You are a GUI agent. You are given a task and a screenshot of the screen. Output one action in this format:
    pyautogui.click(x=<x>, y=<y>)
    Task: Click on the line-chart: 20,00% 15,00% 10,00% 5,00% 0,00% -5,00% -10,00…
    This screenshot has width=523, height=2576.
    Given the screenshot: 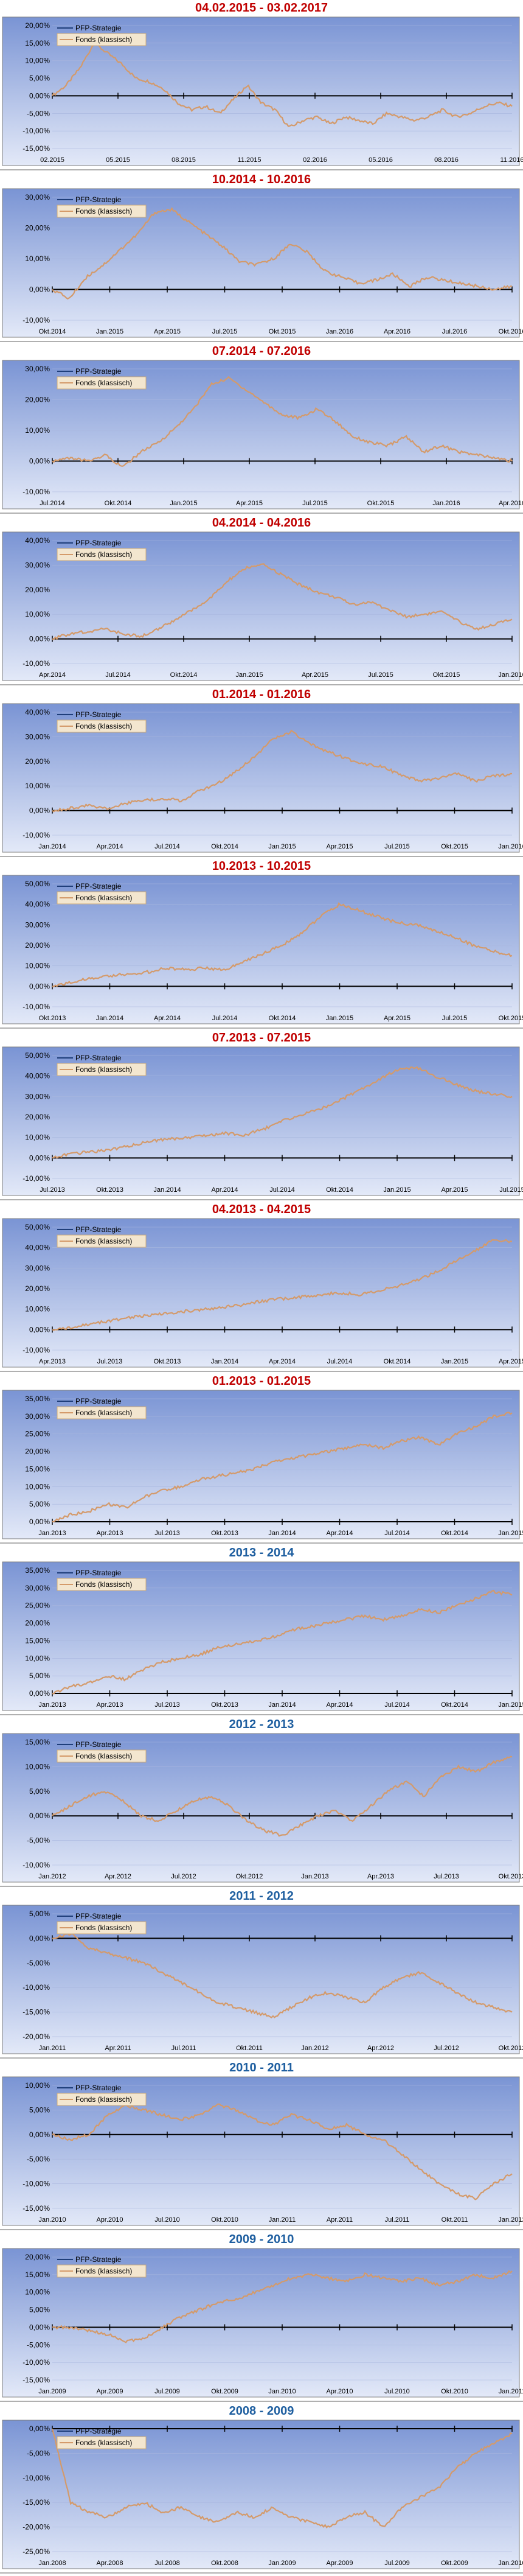 What is the action you would take?
    pyautogui.click(x=262, y=91)
    